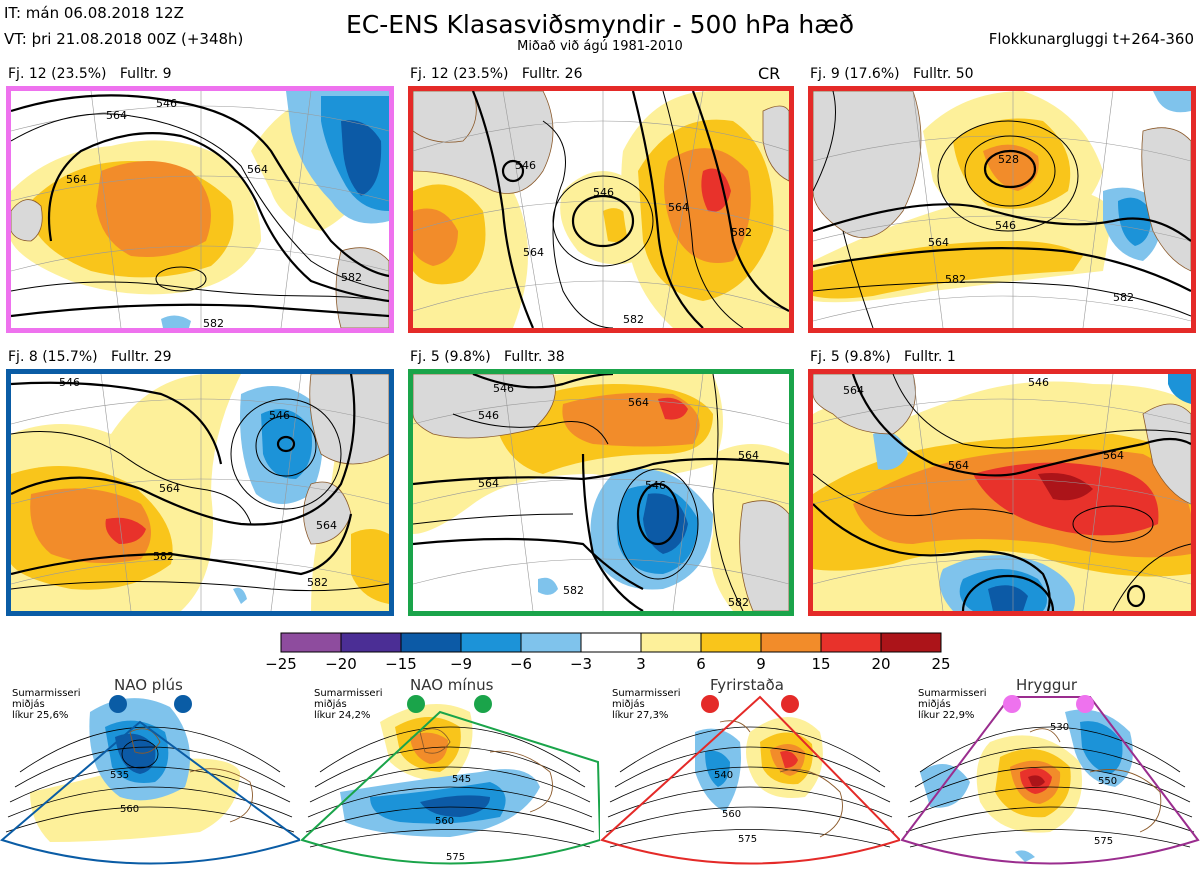 This screenshot has width=1200, height=875. What do you see at coordinates (618, 495) in the screenshot?
I see `contour-labels: 546 546 546 564 564 564 582 582` at bounding box center [618, 495].